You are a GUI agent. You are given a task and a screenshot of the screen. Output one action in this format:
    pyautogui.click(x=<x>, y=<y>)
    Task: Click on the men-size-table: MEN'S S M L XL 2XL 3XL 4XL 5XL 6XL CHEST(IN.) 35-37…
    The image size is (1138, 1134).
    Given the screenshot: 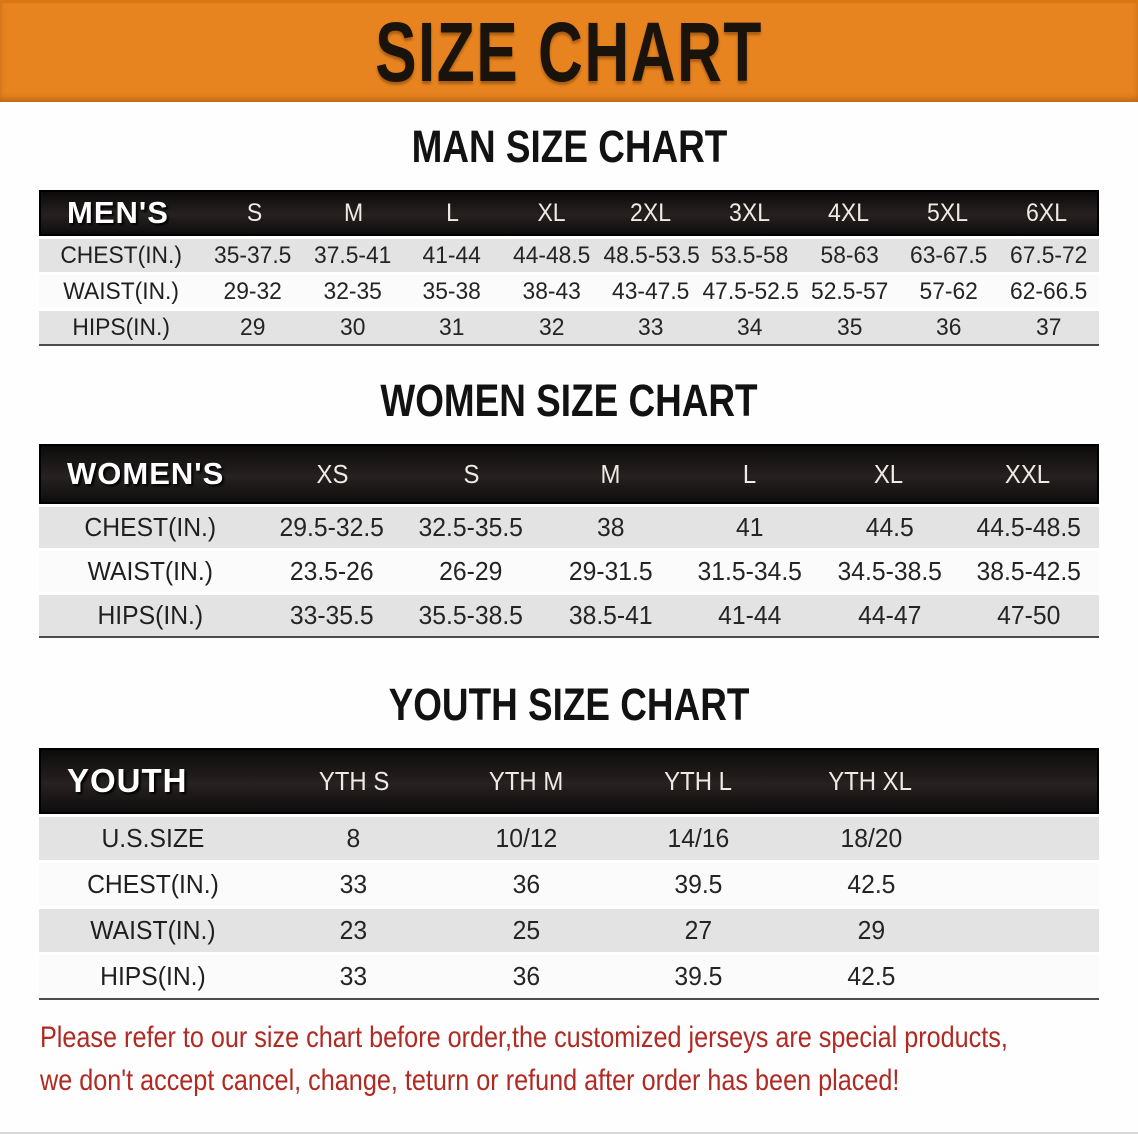 What is the action you would take?
    pyautogui.click(x=569, y=268)
    